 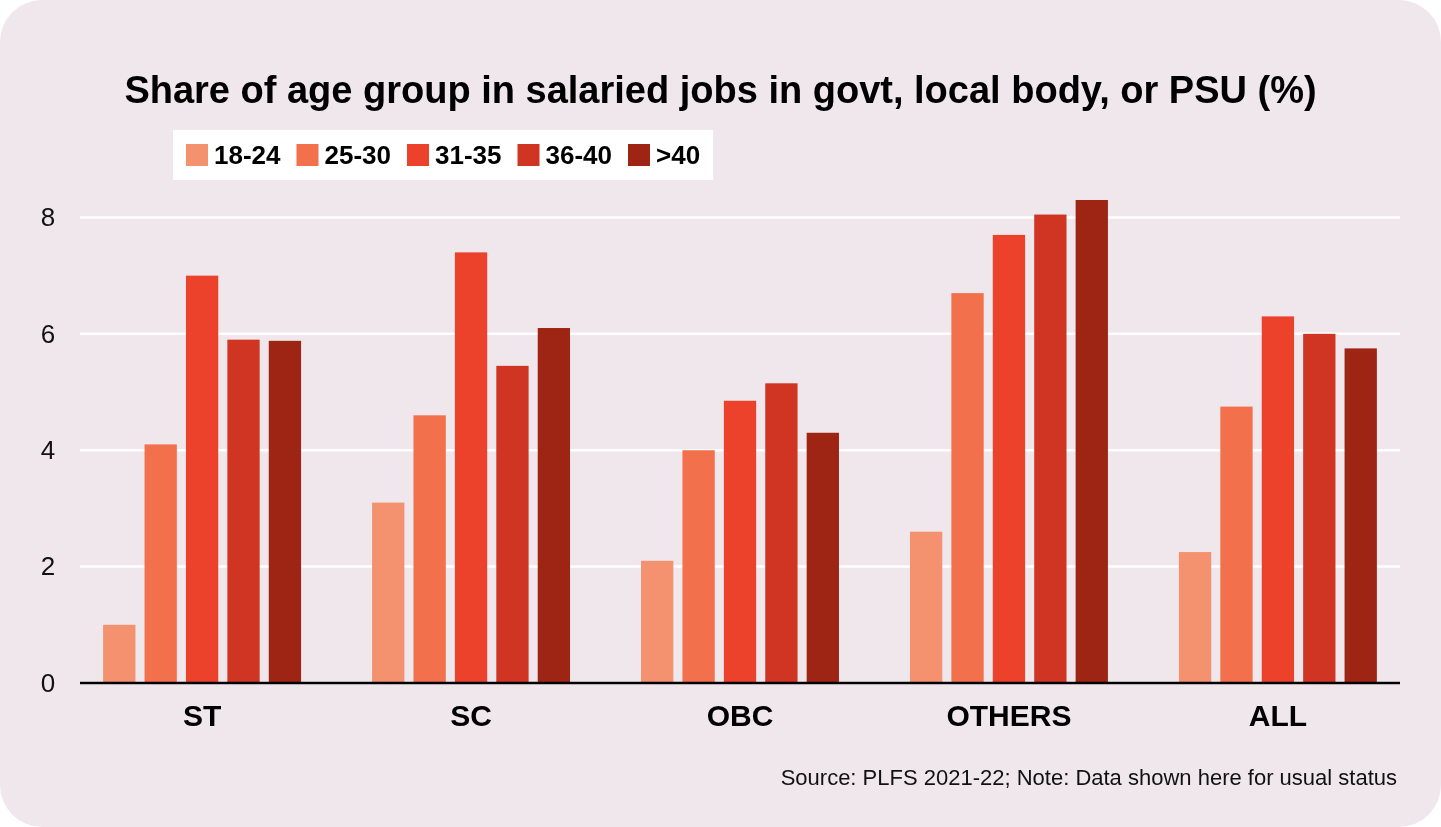 I want to click on y-tick-label: 8, so click(x=48, y=217).